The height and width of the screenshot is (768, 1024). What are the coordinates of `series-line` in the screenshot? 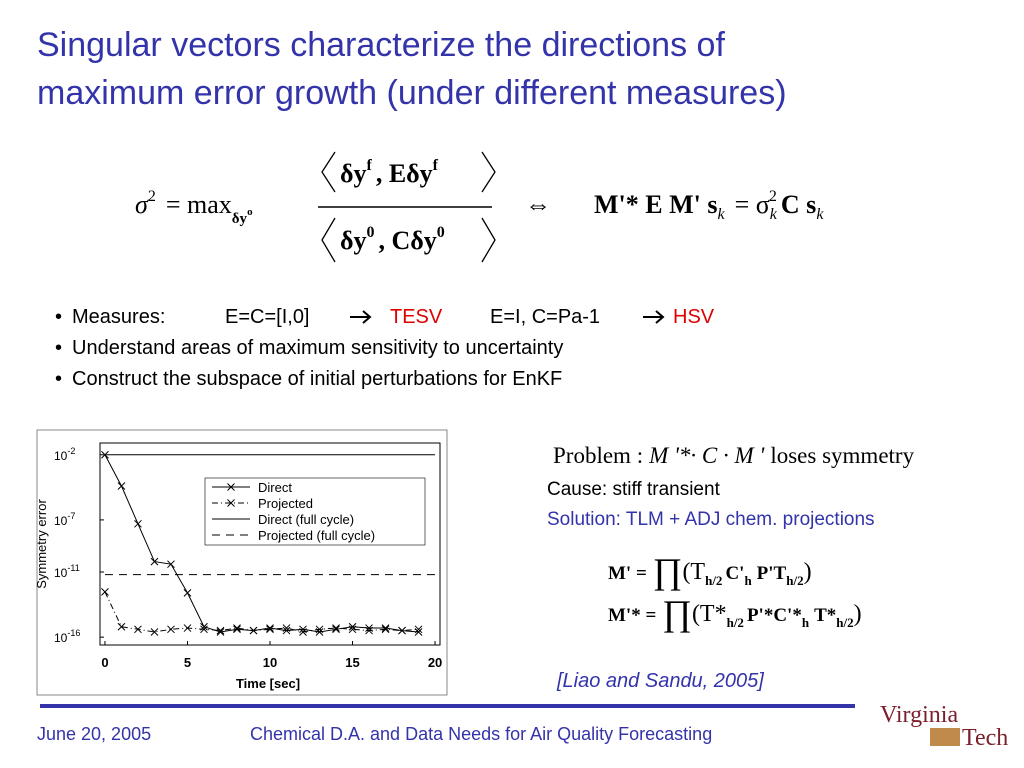 It's located at (261, 612).